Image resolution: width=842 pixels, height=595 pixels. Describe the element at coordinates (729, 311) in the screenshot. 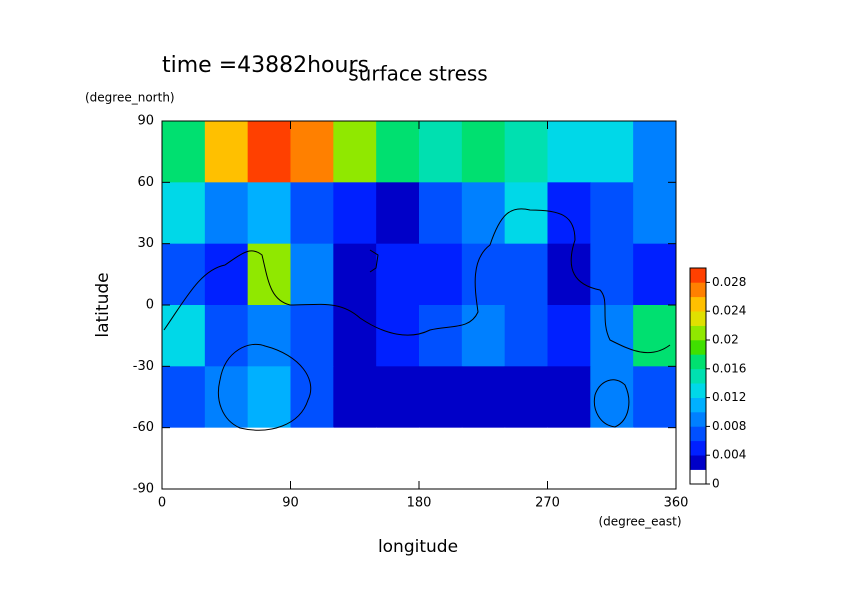

I see `colorbar-tick-label: 0.024` at that location.